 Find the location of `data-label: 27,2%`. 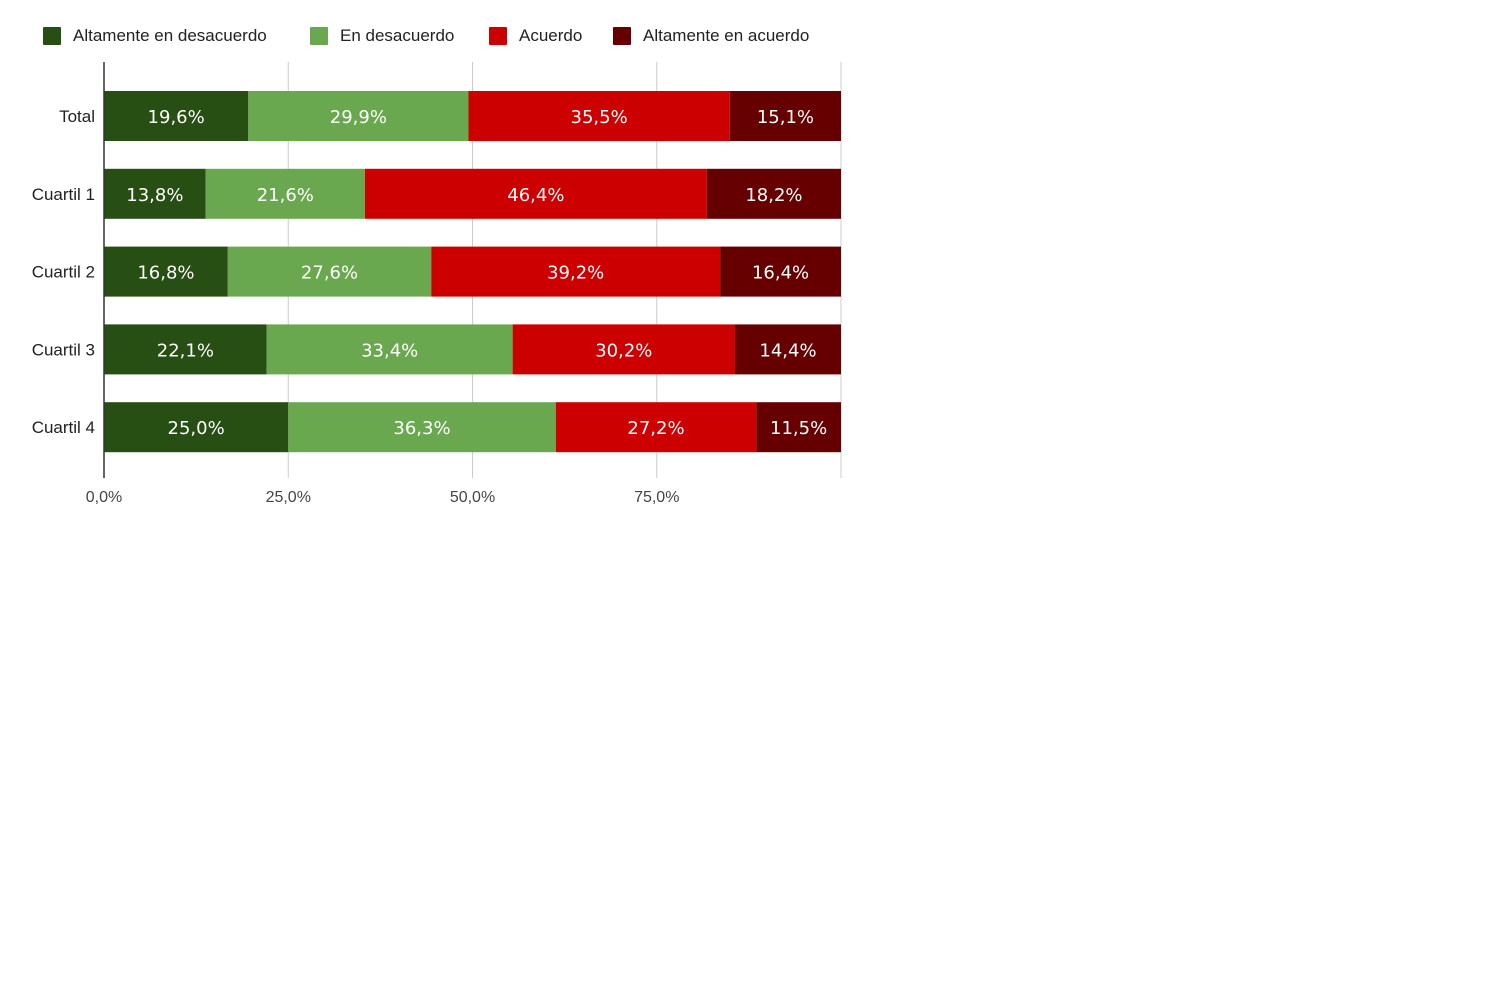

data-label: 27,2% is located at coordinates (655, 428).